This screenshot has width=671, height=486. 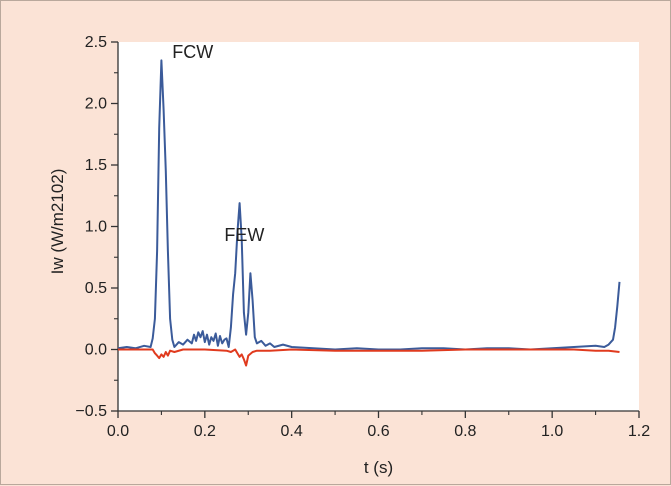 I want to click on annotation-fcw: FCW, so click(x=192, y=52).